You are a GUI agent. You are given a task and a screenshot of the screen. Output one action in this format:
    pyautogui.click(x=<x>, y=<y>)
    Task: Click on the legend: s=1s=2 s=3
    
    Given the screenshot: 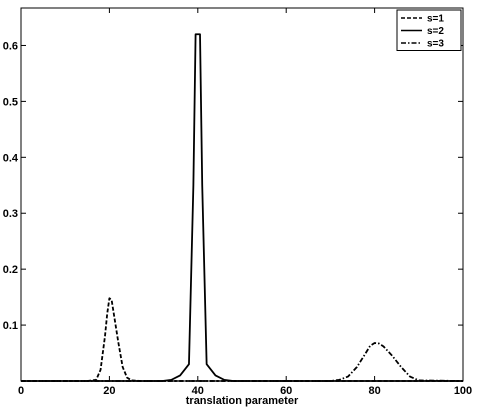 What is the action you would take?
    pyautogui.click(x=429, y=30)
    